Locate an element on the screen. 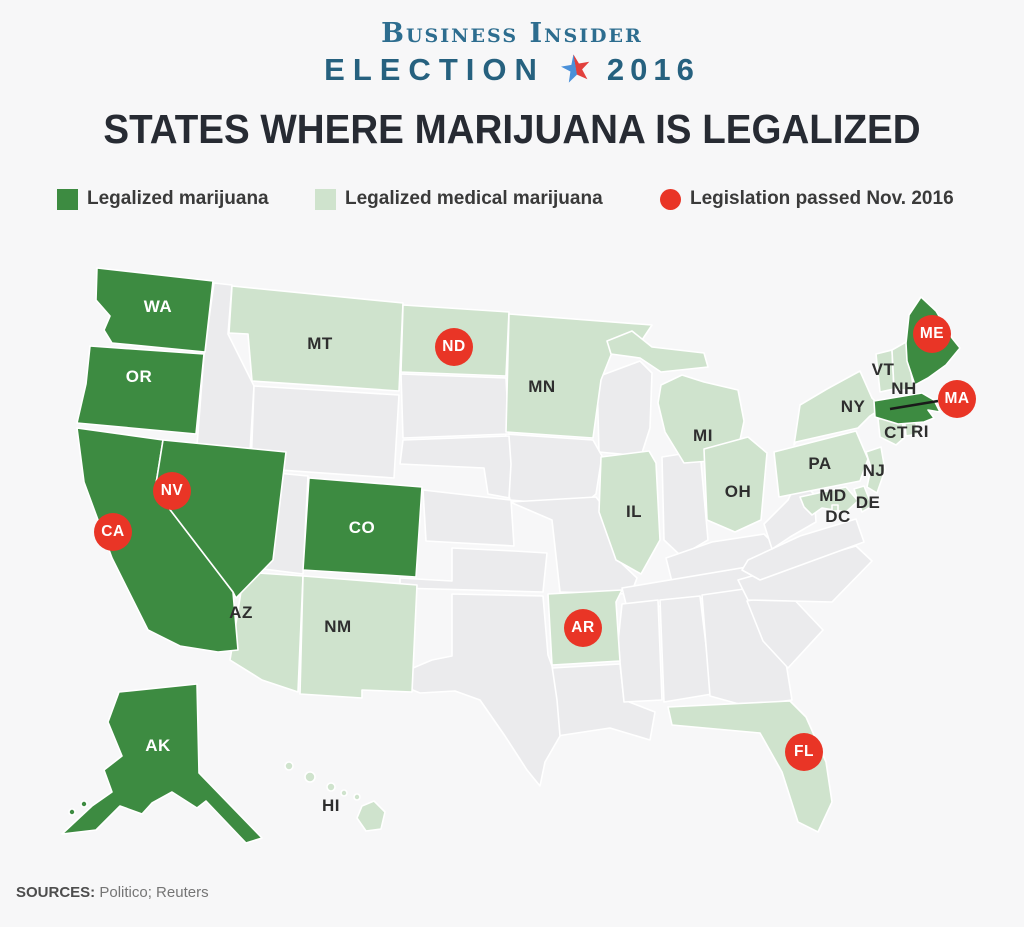 Image resolution: width=1024 pixels, height=927 pixels. legend-item-medical: Legalized medical marijuana is located at coordinates (459, 199).